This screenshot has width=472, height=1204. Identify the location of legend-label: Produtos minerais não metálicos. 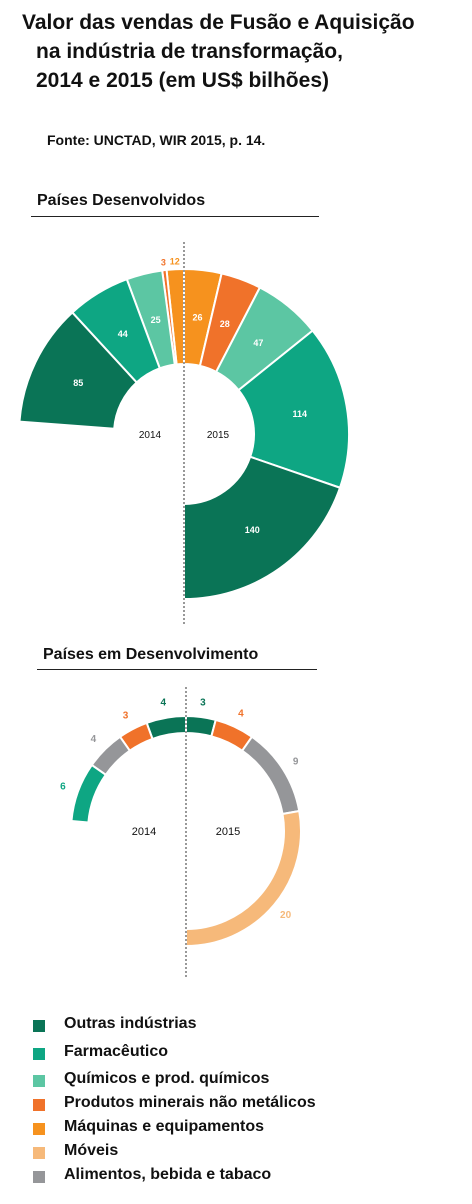
(190, 1102).